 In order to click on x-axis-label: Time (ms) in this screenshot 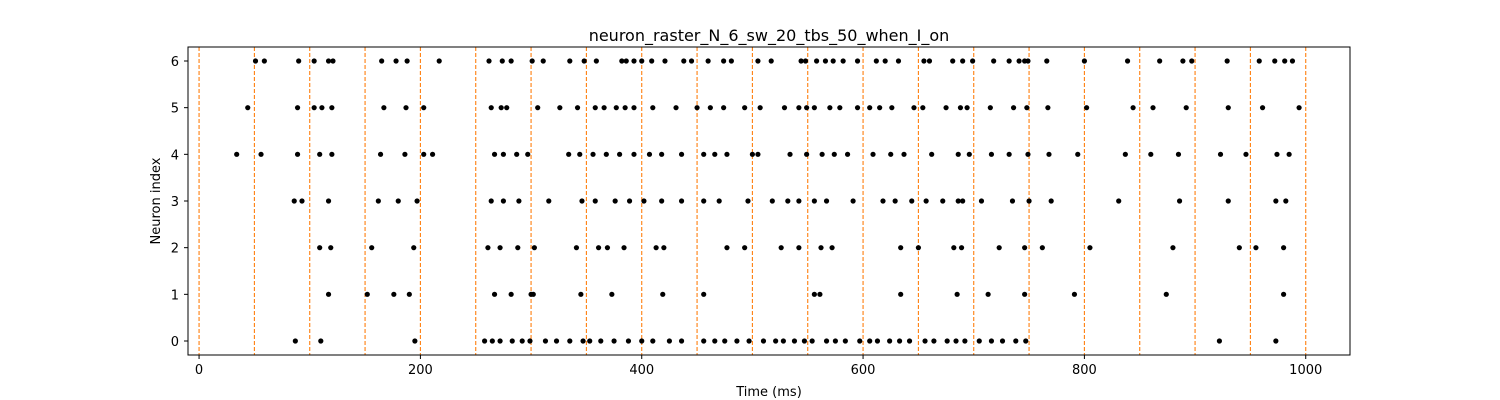, I will do `click(768, 392)`.